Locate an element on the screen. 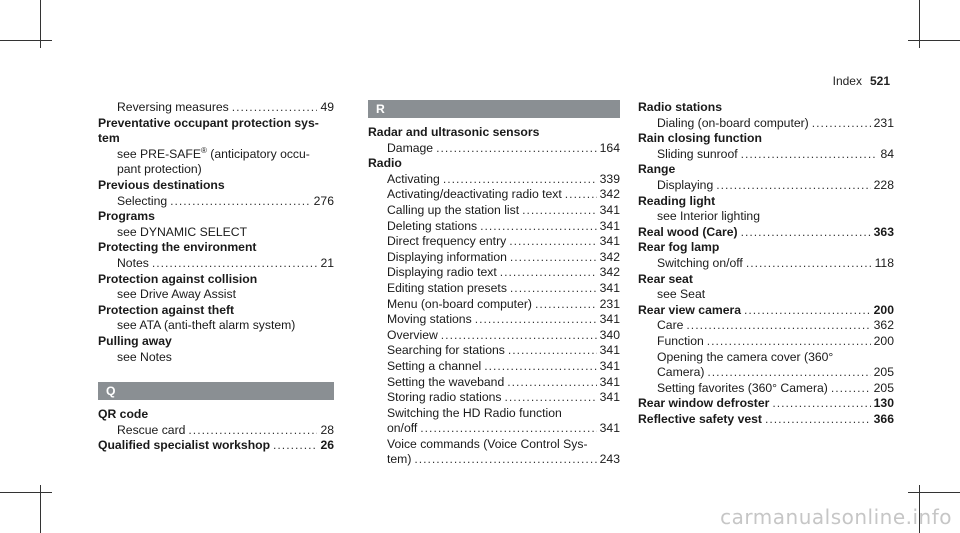 The image size is (960, 533). index-entry: Rear window defroster 130 is located at coordinates (766, 404).